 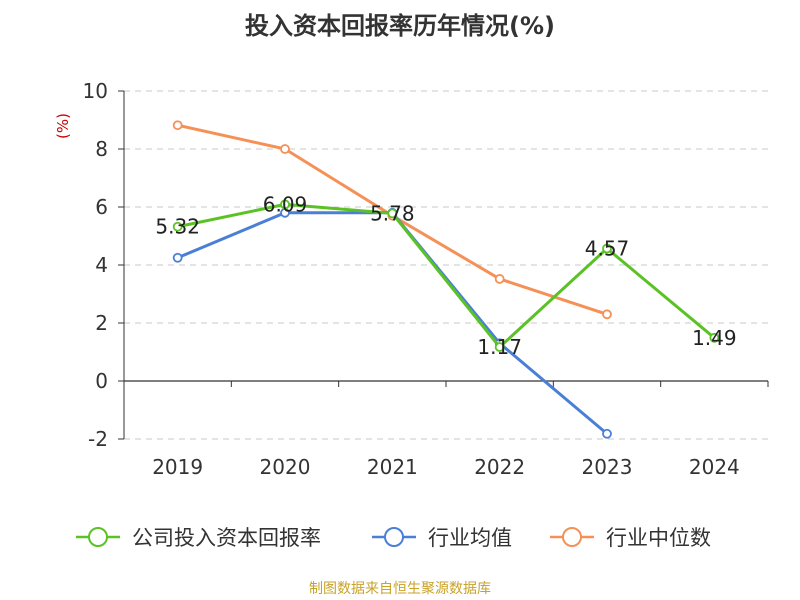 What do you see at coordinates (607, 467) in the screenshot?
I see `x-tick-label: 2023` at bounding box center [607, 467].